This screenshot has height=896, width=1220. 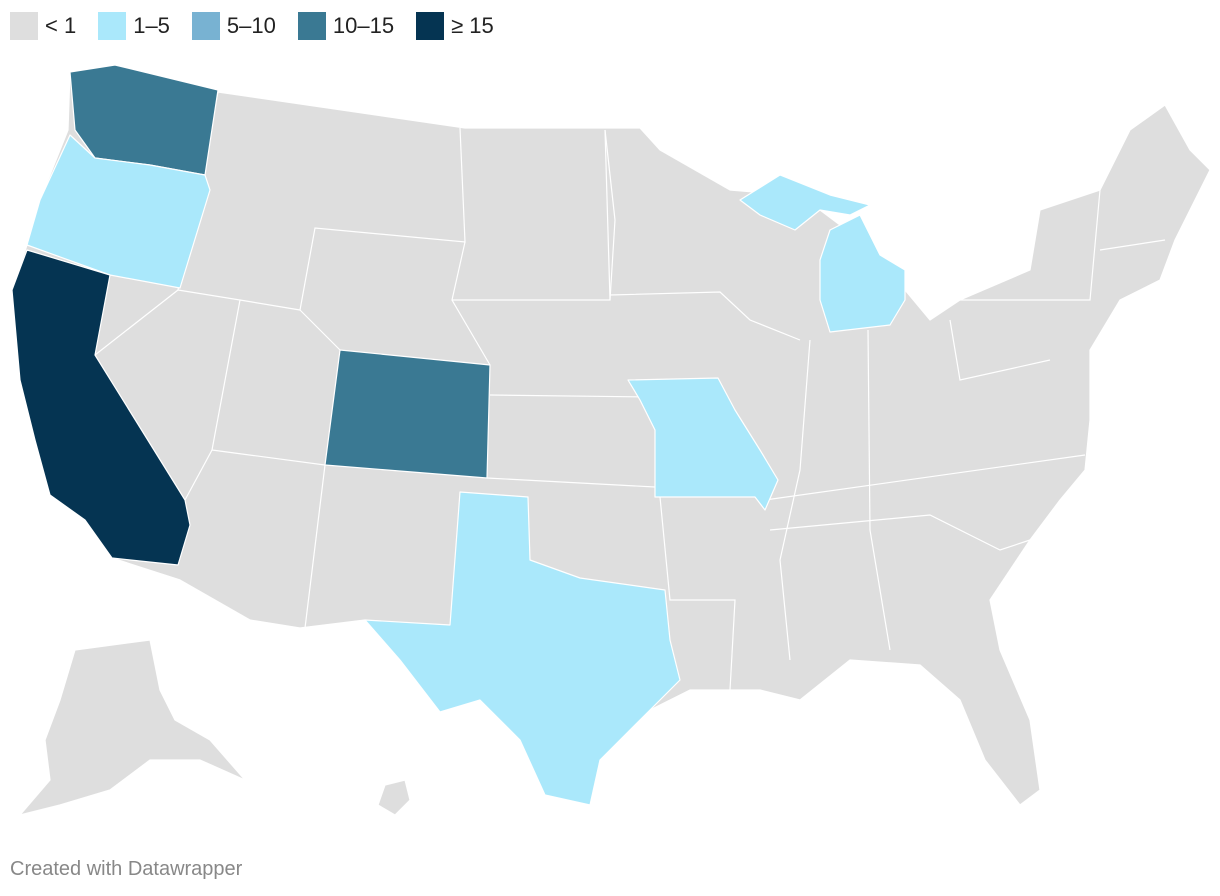 What do you see at coordinates (407, 414) in the screenshot?
I see `colorado` at bounding box center [407, 414].